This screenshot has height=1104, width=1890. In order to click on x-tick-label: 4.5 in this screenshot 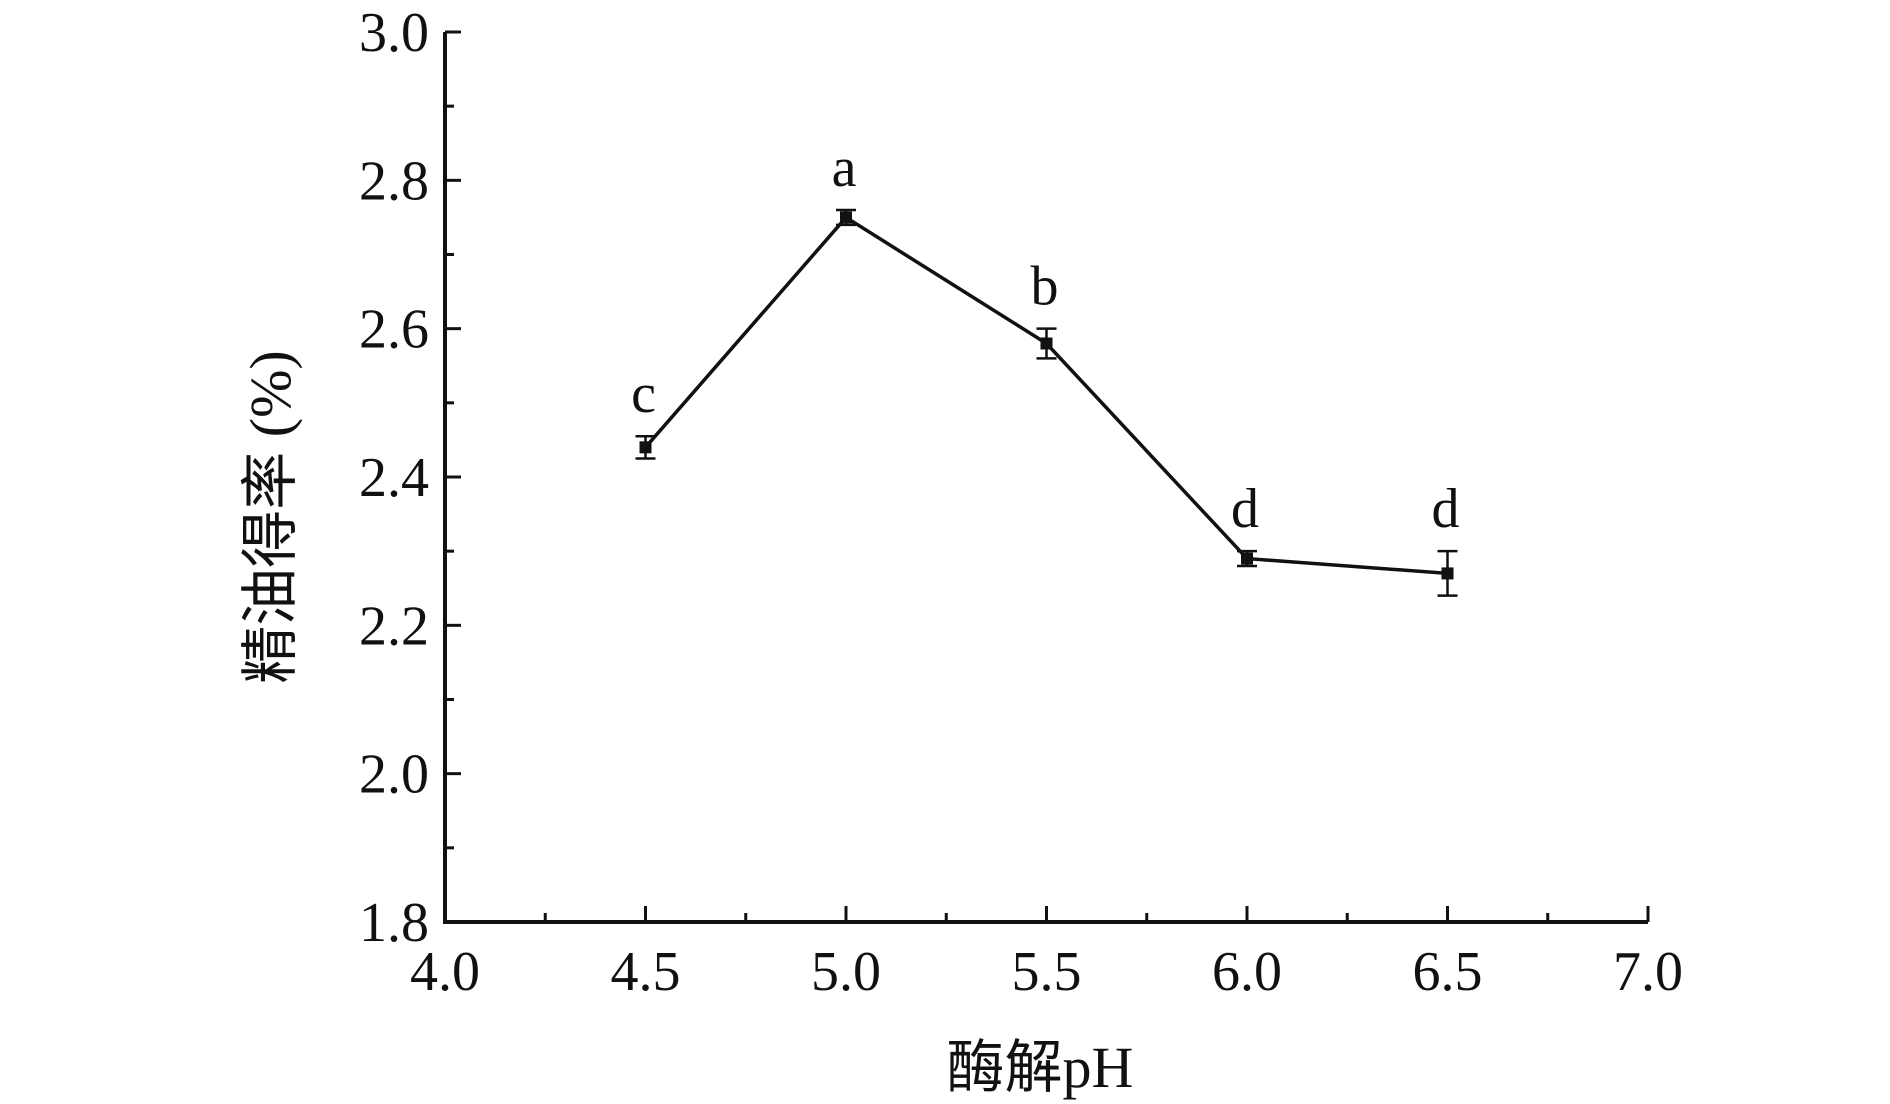, I will do `click(646, 972)`.